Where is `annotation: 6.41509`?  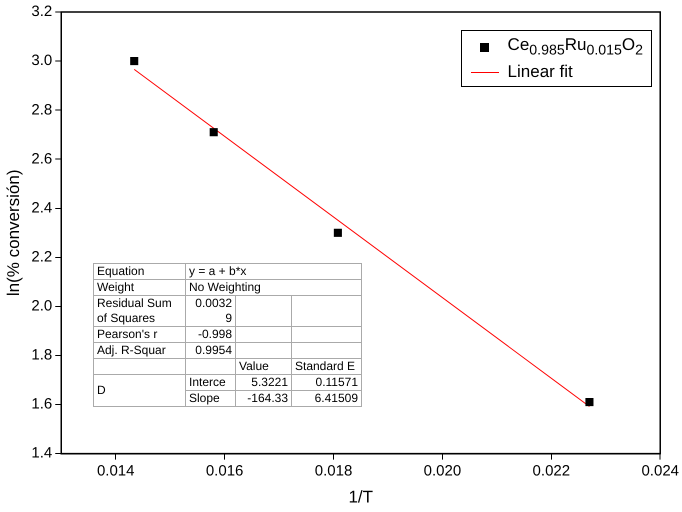 annotation: 6.41509 is located at coordinates (327, 398).